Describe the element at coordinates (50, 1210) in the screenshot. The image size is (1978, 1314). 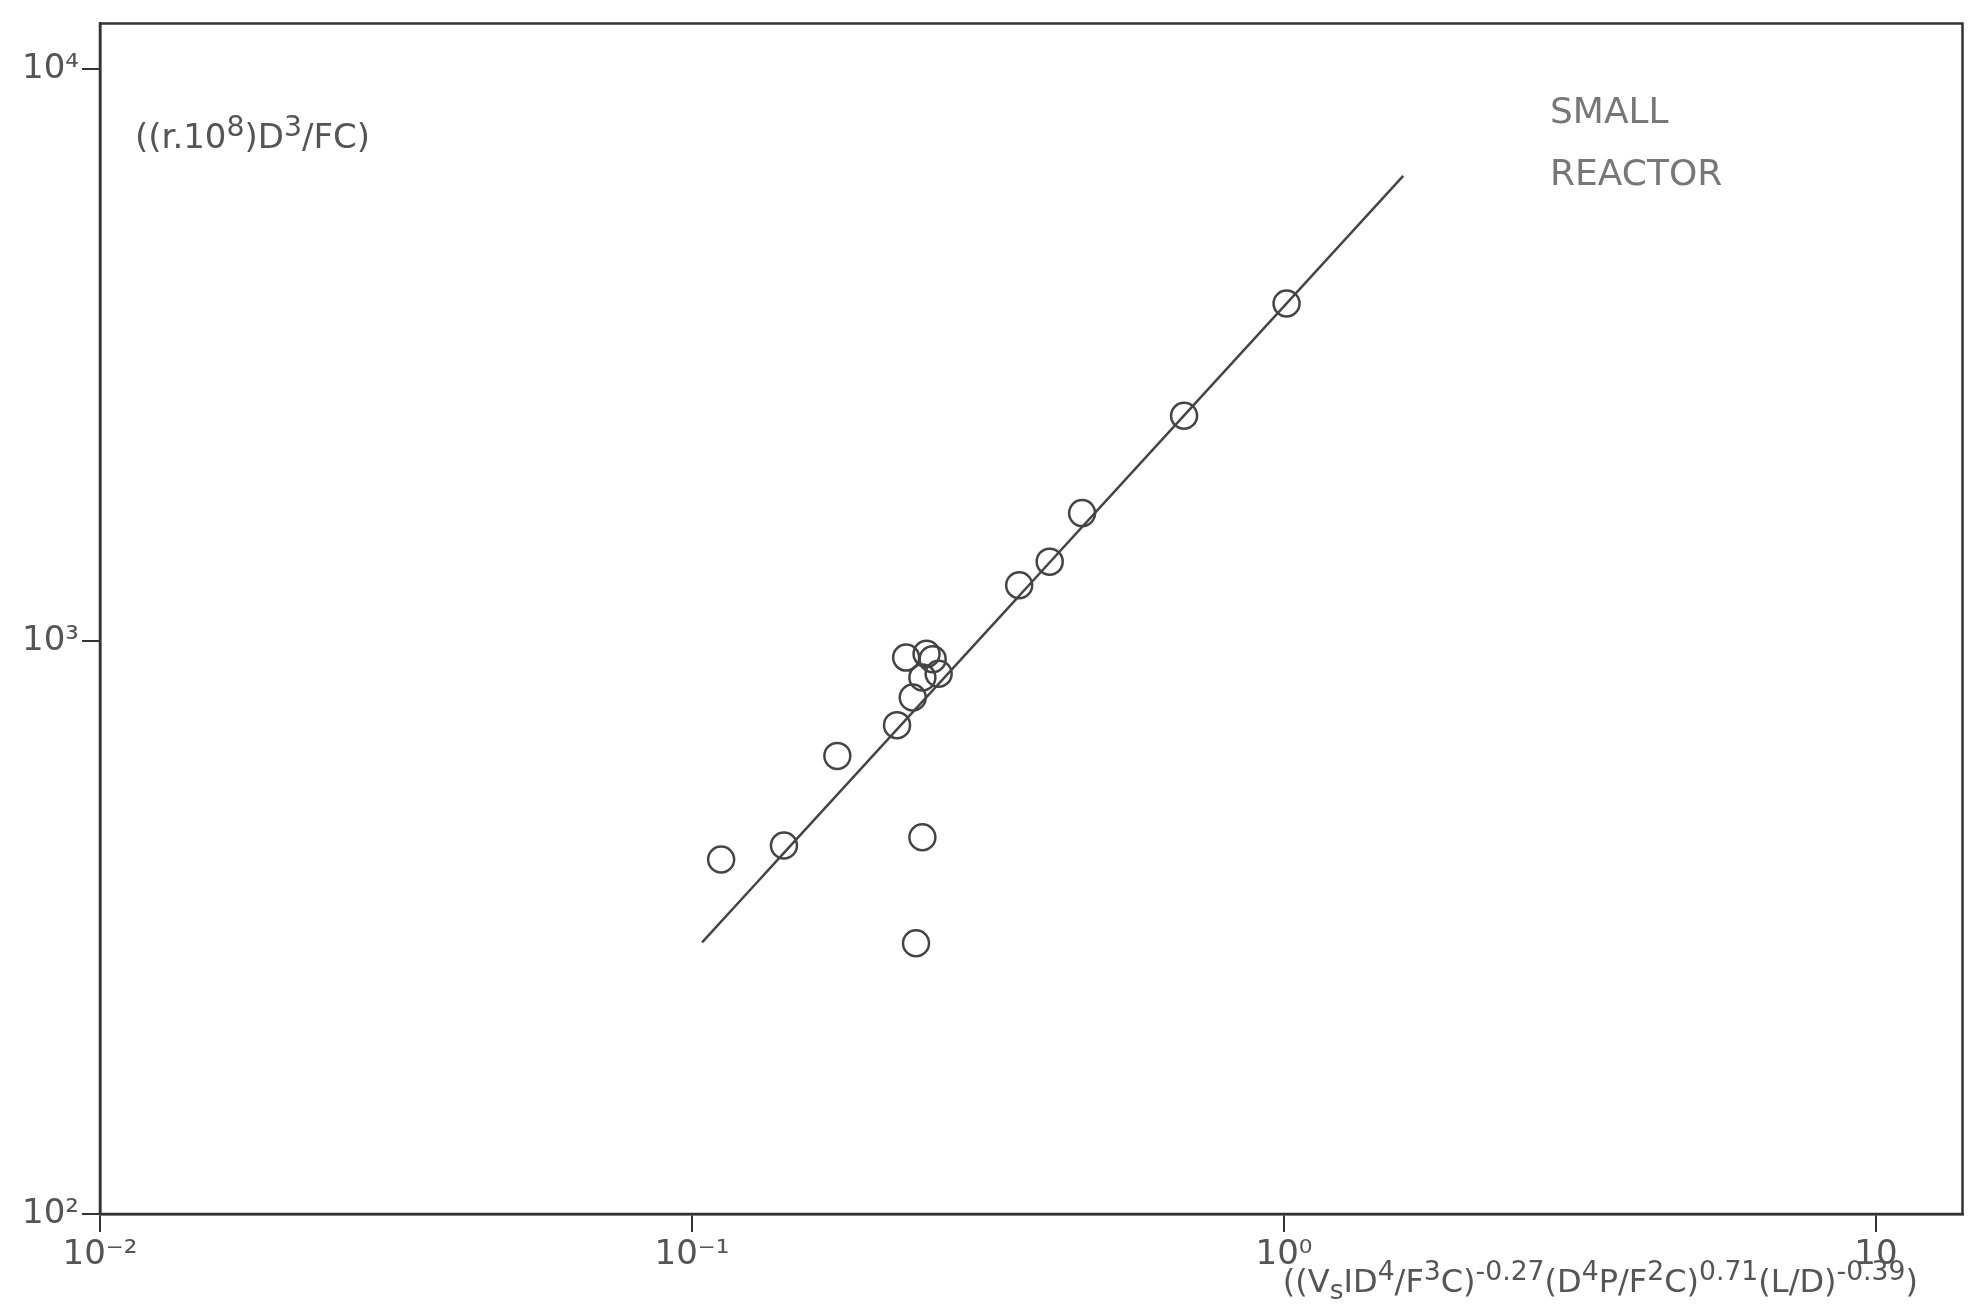
I see `y-tick-label: 10²` at that location.